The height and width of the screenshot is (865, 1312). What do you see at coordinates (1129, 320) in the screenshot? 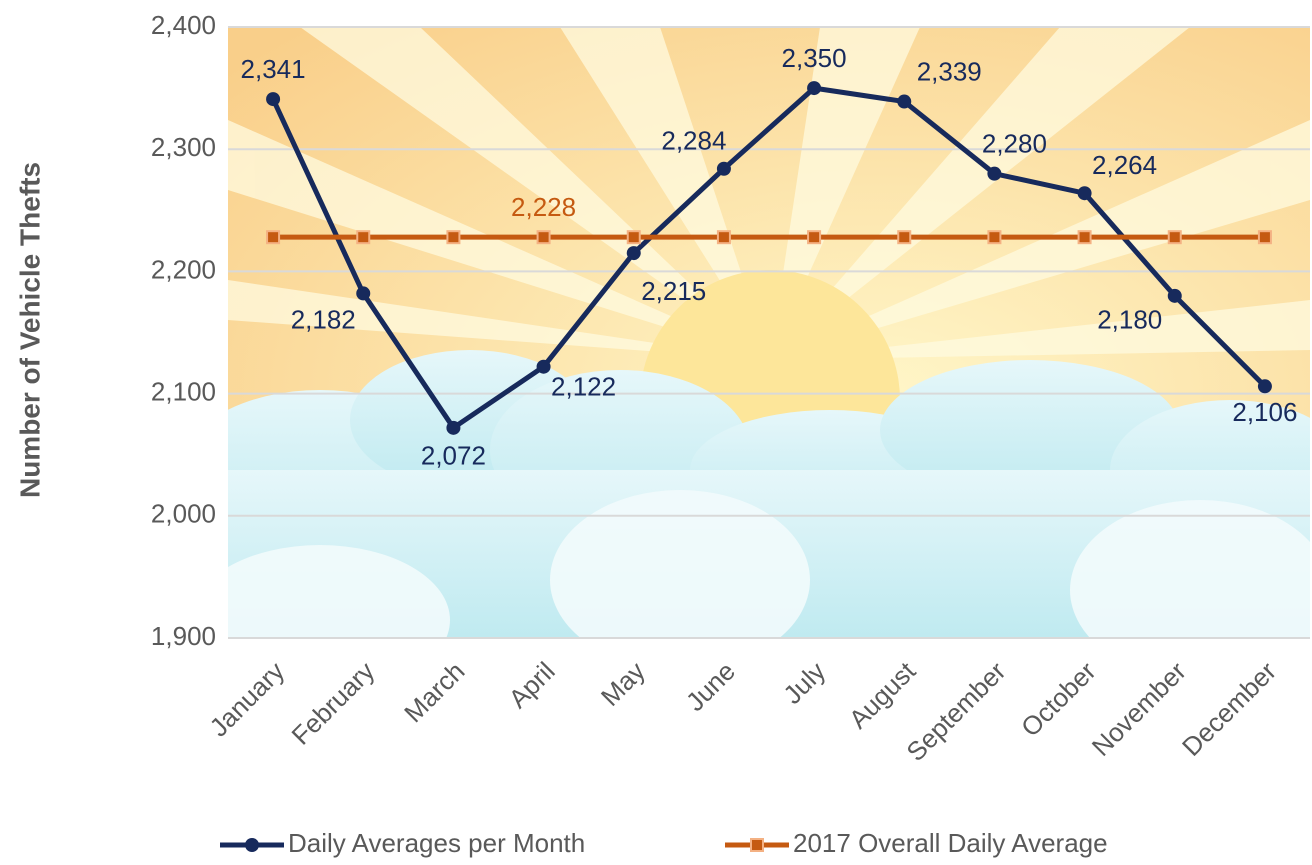
I see `data-label: 2,180` at bounding box center [1129, 320].